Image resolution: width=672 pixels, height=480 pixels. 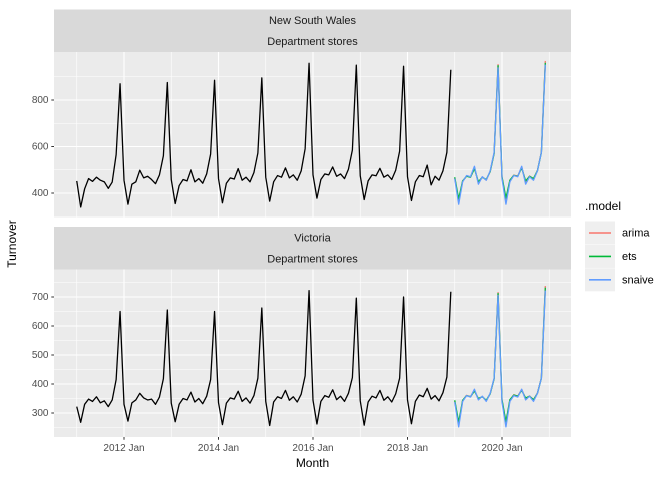 I want to click on y-tick-label: 700, so click(x=40, y=297).